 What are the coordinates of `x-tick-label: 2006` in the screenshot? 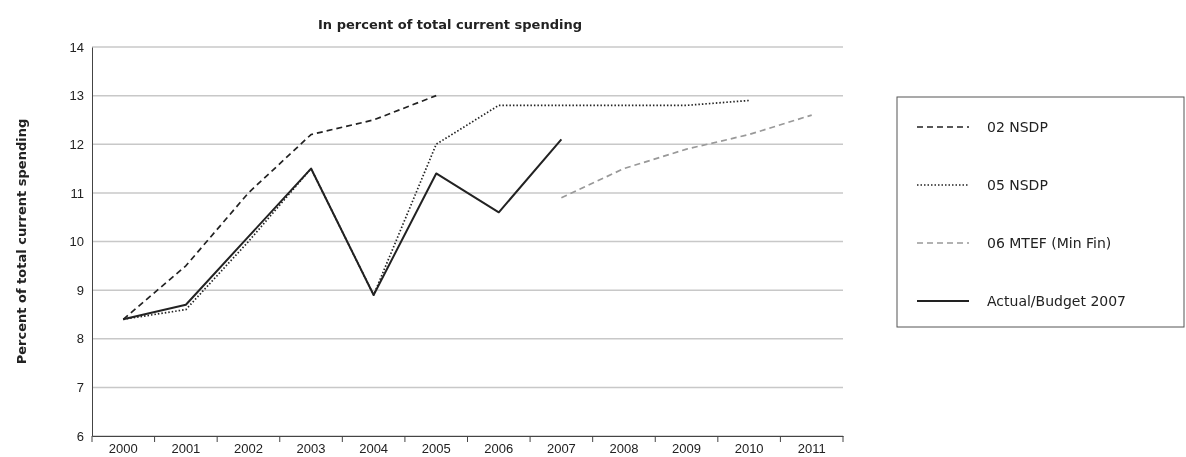 It's located at (499, 449).